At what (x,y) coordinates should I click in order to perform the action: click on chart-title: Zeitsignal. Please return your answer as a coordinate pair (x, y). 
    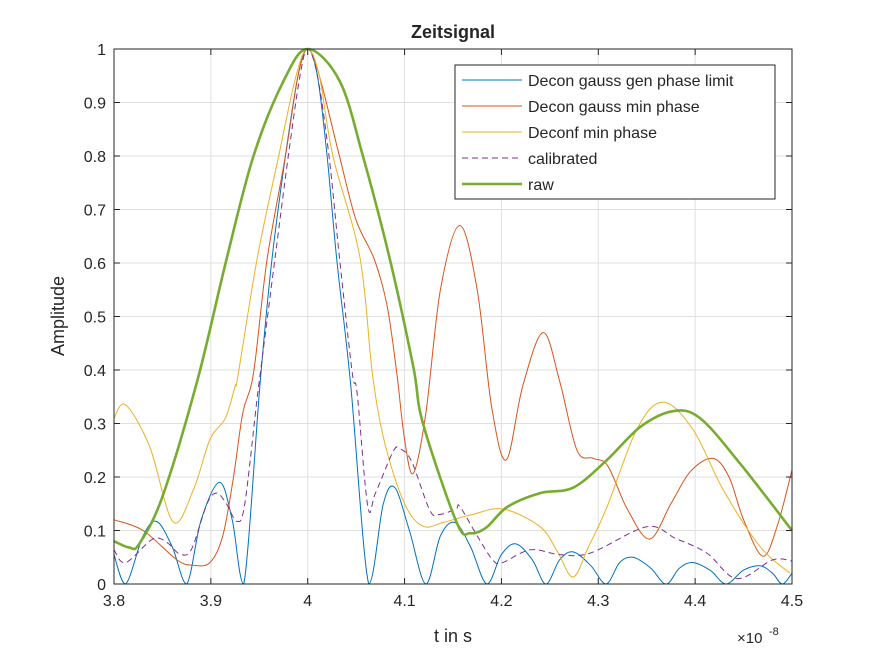
    Looking at the image, I should click on (453, 32).